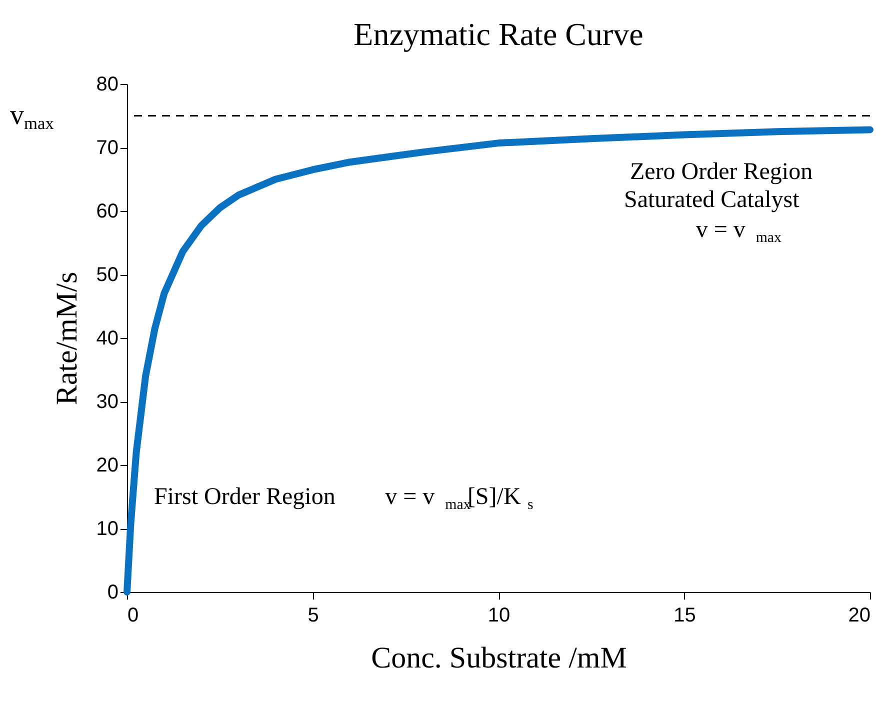  I want to click on y-tick-label: 60, so click(107, 211).